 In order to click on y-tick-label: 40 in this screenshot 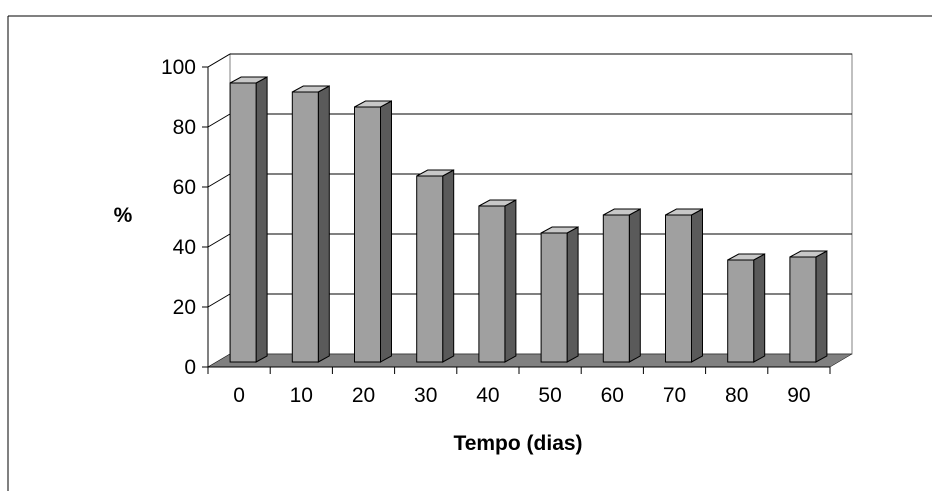, I will do `click(184, 247)`.